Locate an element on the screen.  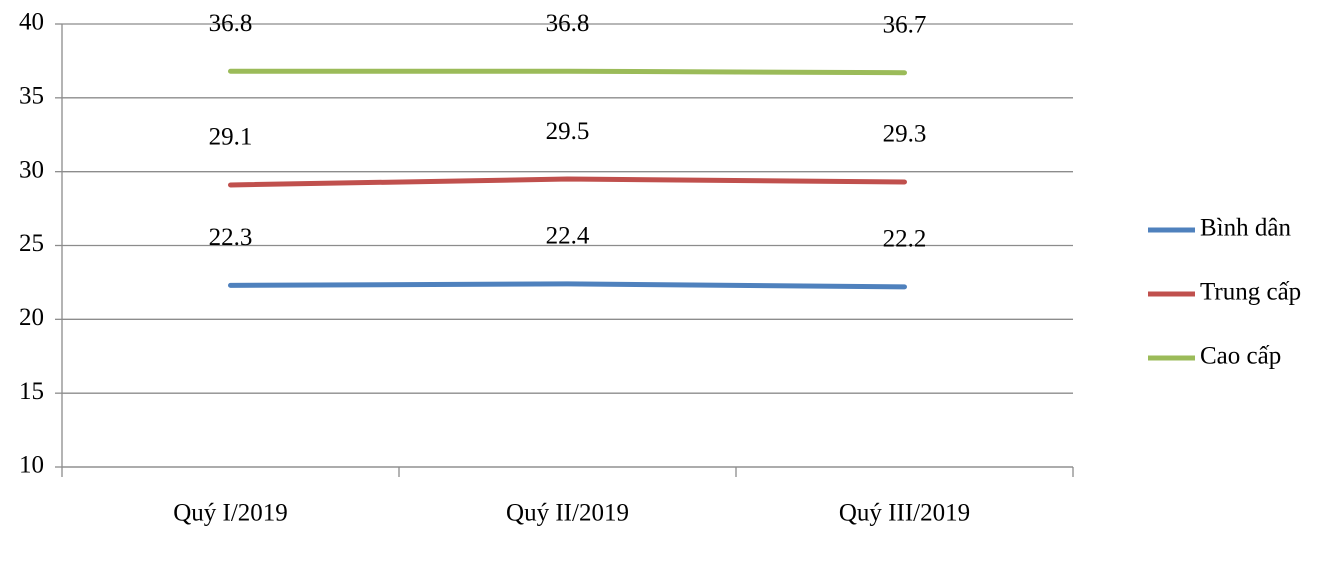
y-tick-label: 10 is located at coordinates (31, 465).